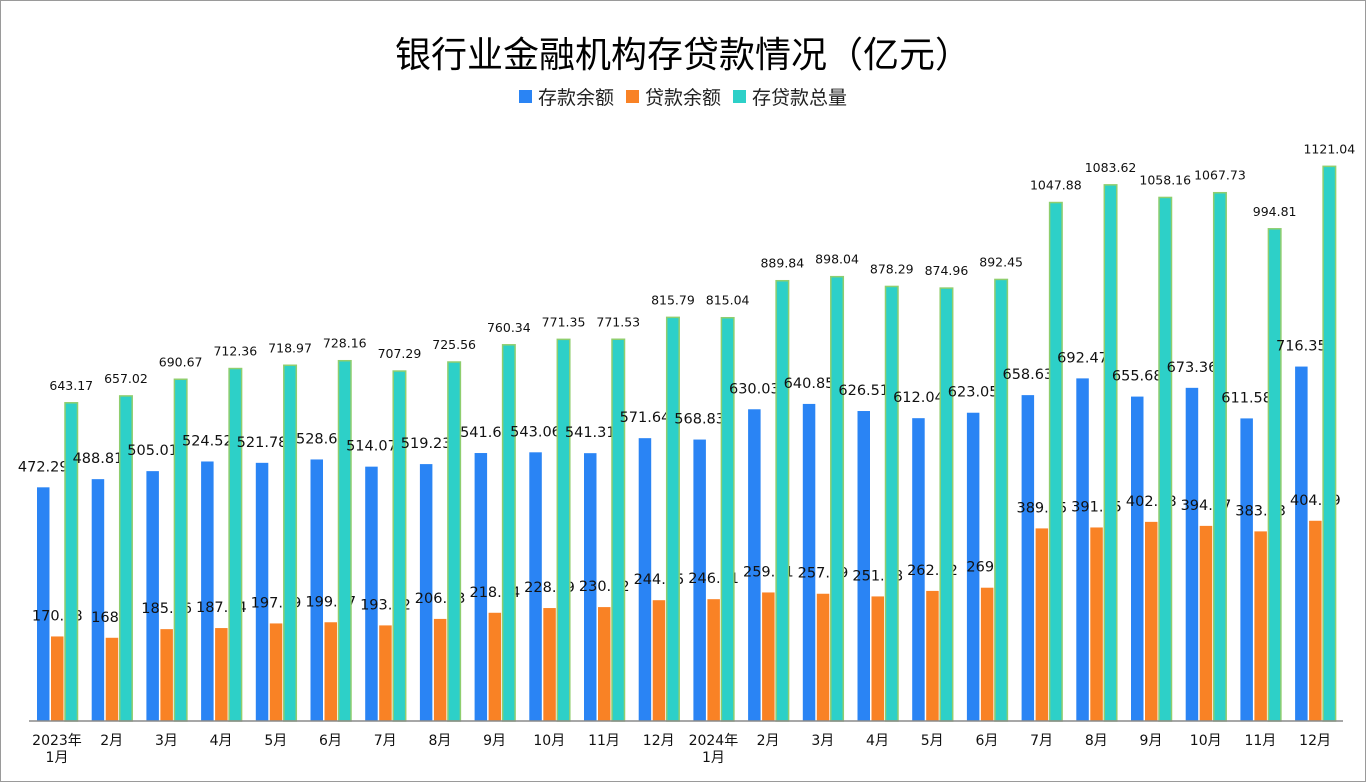 The image size is (1366, 782). Describe the element at coordinates (181, 361) in the screenshot. I see `data-label-total: 690.67` at that location.